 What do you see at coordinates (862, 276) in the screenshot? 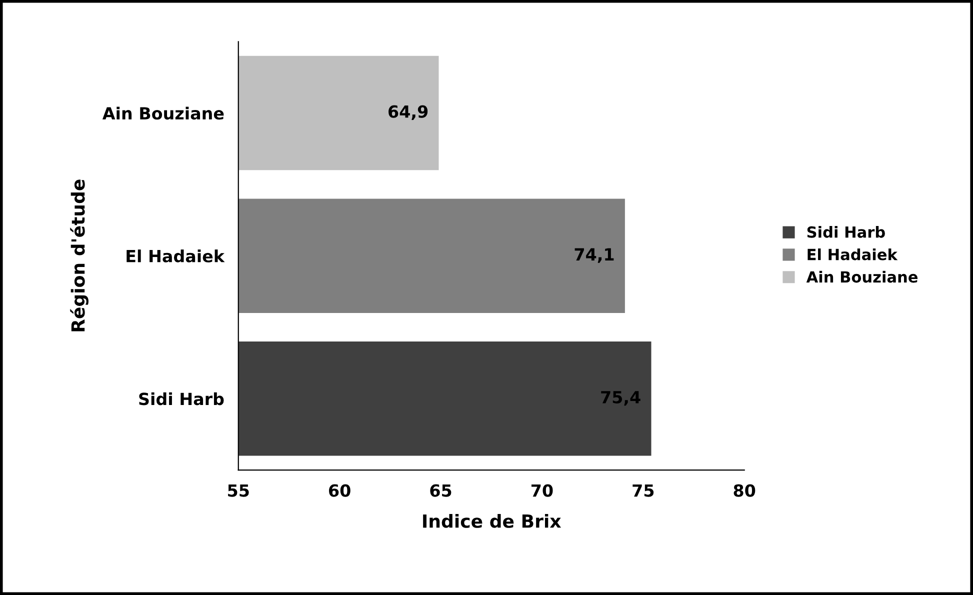
I see `legend-label: Ain Bouziane` at bounding box center [862, 276].